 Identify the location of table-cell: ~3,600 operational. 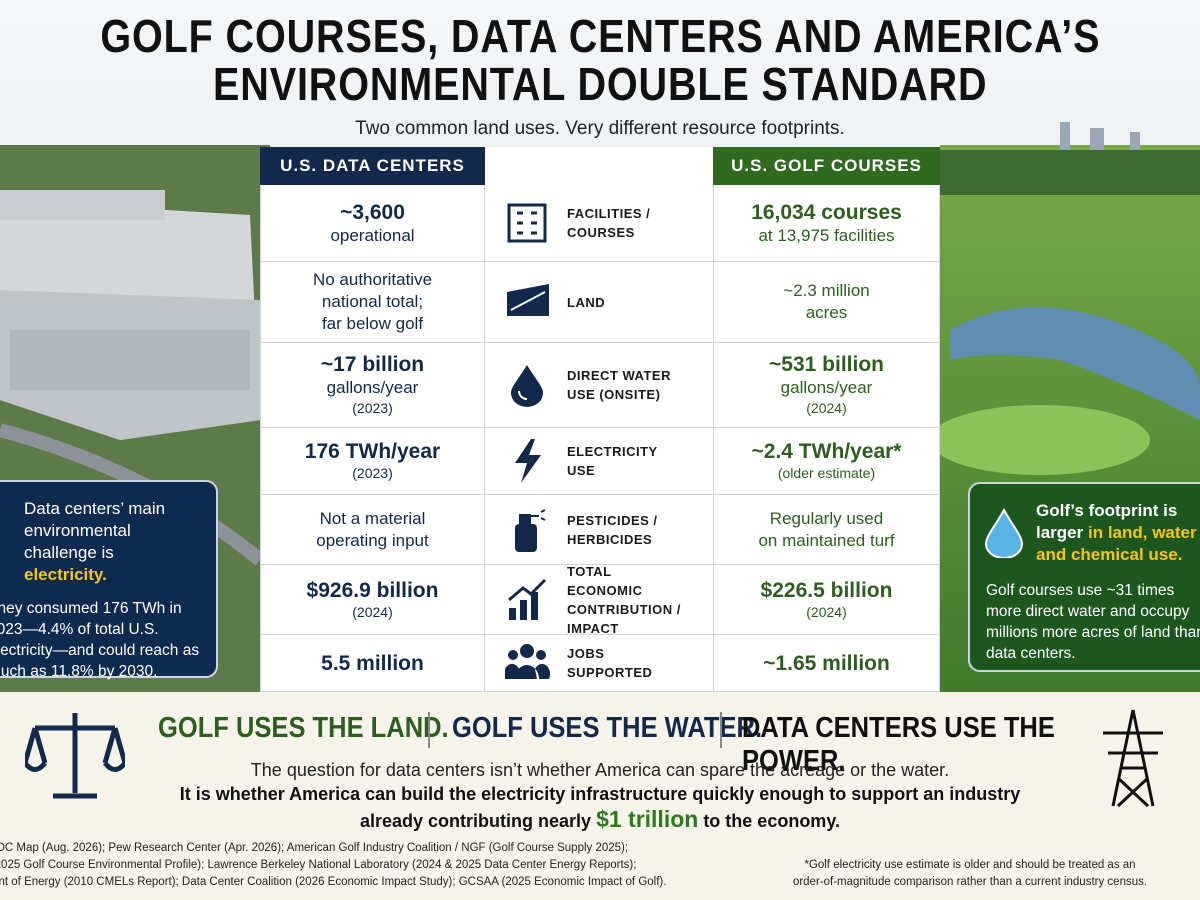
(372, 223).